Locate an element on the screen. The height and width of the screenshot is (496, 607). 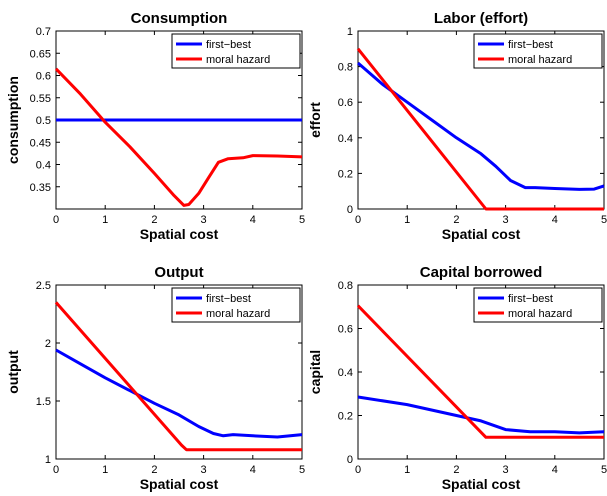
y-tick-label: 0.65 is located at coordinates (40, 54).